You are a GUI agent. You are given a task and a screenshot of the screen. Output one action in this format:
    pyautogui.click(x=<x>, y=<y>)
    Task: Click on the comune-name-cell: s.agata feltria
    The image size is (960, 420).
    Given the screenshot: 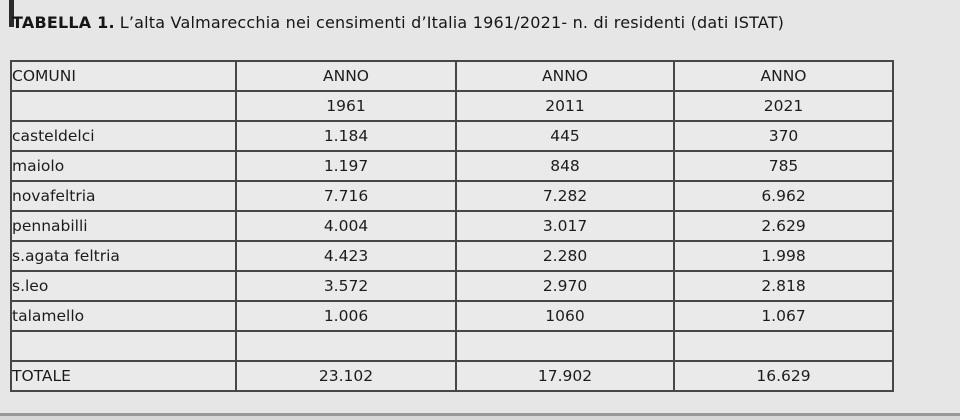 What is the action you would take?
    pyautogui.click(x=123, y=256)
    